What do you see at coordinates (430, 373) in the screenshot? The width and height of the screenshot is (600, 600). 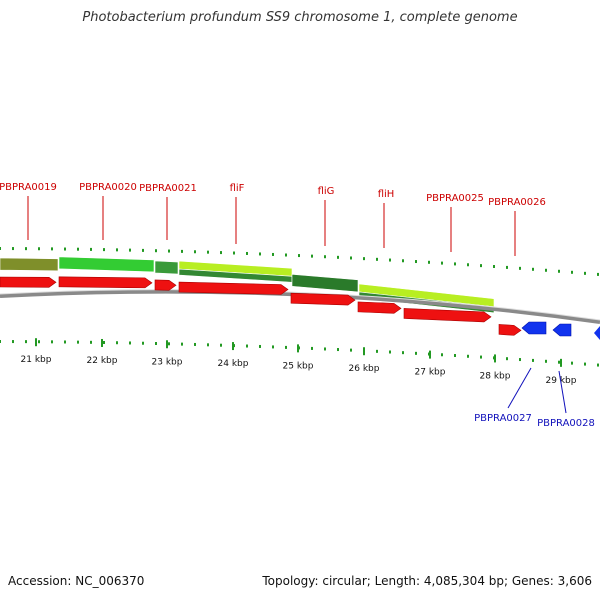 I see `scale-tick-label: 27 kbp` at bounding box center [430, 373].